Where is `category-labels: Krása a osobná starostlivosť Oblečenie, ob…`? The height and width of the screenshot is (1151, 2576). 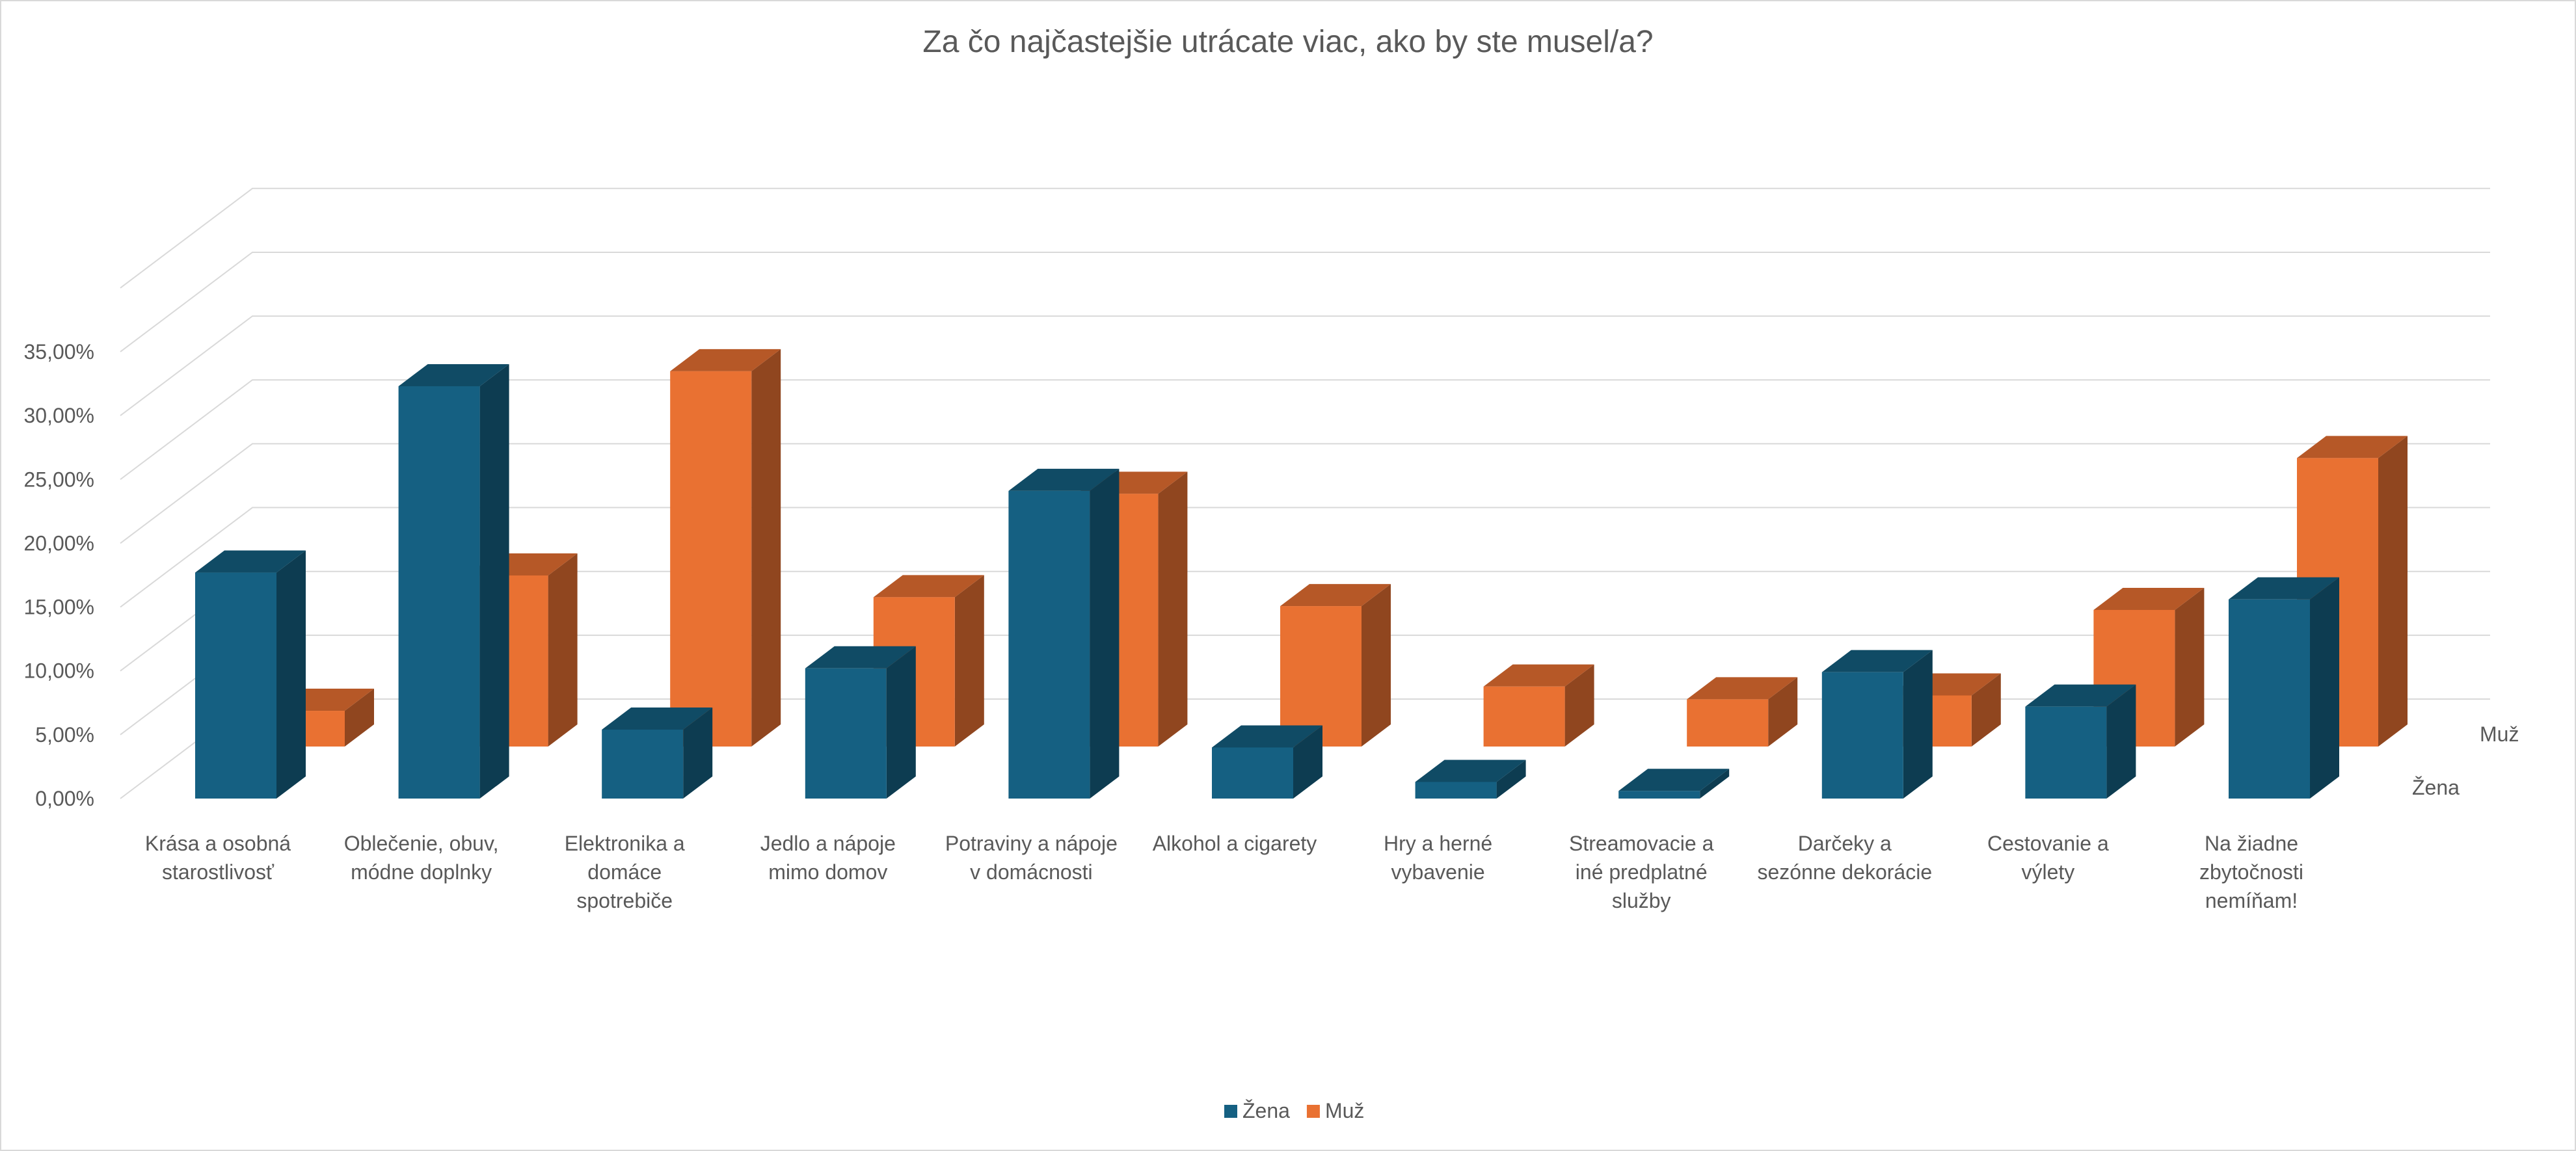 category-labels: Krása a osobná starostlivosť Oblečenie, ob… is located at coordinates (1224, 872).